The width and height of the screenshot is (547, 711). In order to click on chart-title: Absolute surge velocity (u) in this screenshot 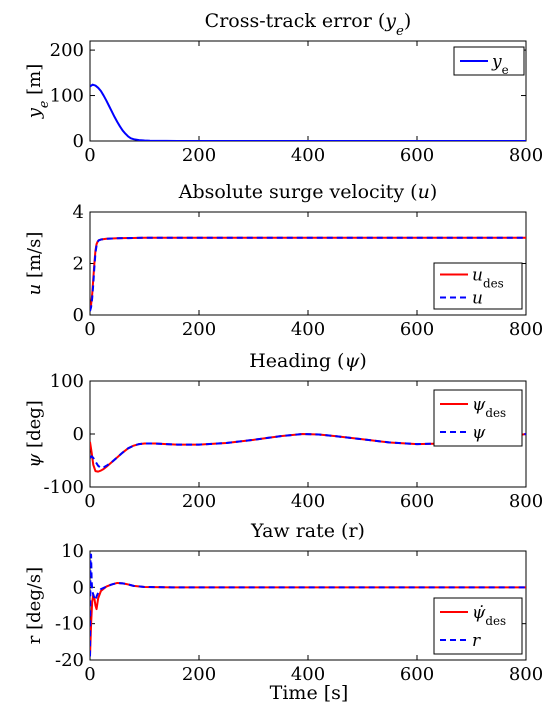, I will do `click(308, 192)`.